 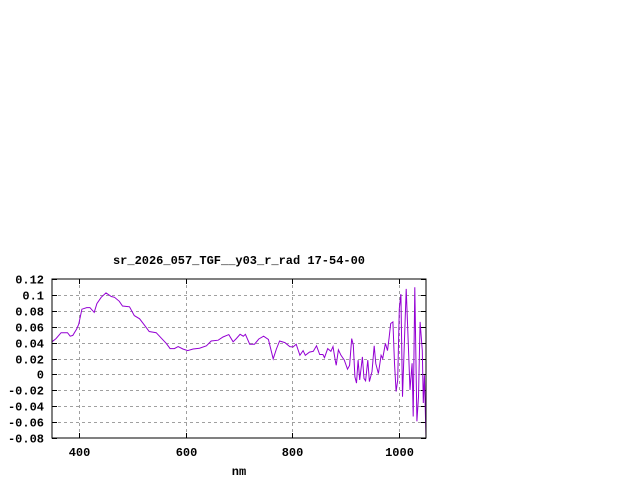 I want to click on x-tick-label: 1000, so click(x=399, y=453).